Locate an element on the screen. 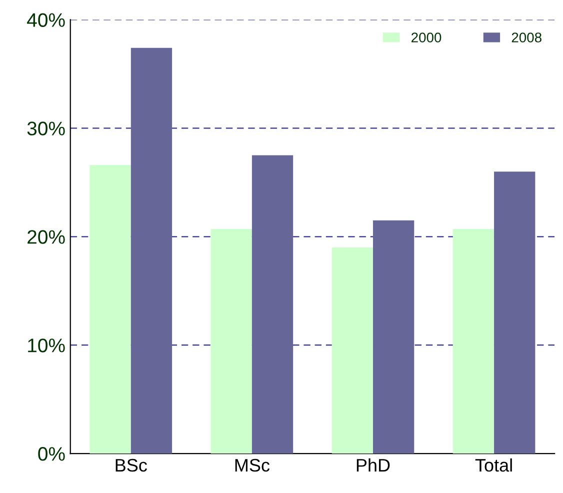  legend-label: 2000 is located at coordinates (427, 37).